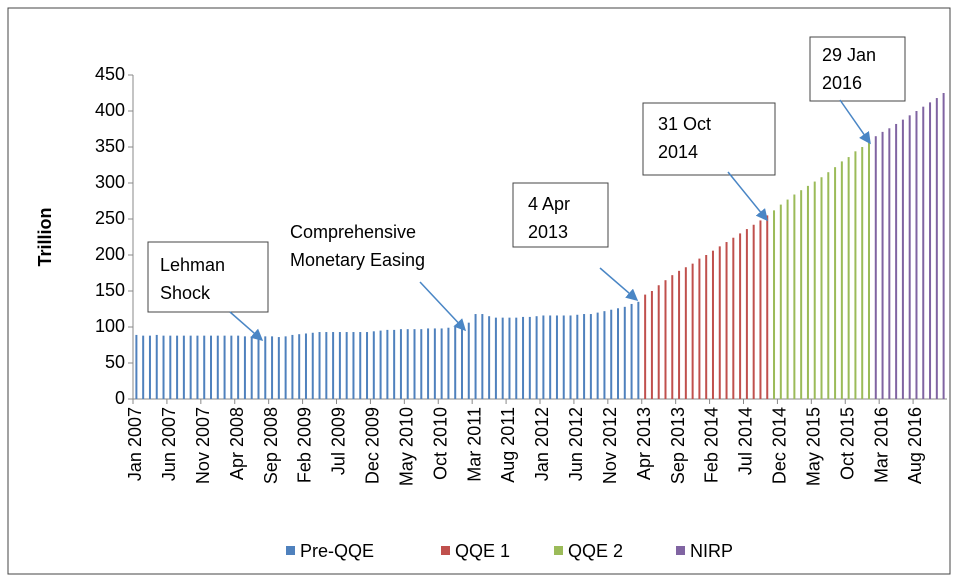 The image size is (958, 582). Describe the element at coordinates (337, 551) in the screenshot. I see `legend-label: Pre-QQE` at that location.